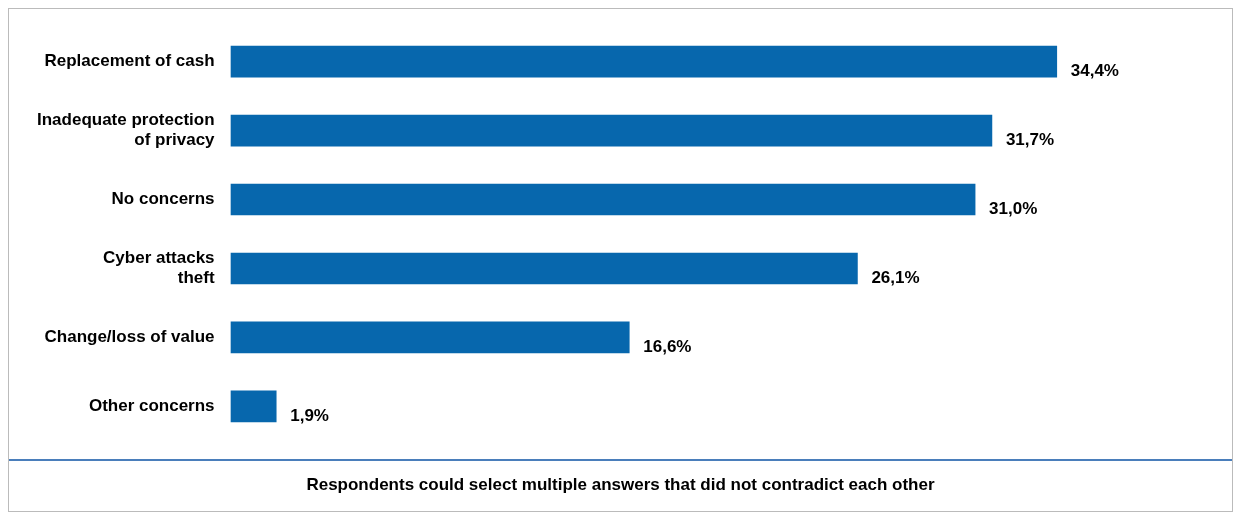 The height and width of the screenshot is (517, 1241). What do you see at coordinates (129, 61) in the screenshot?
I see `y-tick-label: Replacement of cash` at bounding box center [129, 61].